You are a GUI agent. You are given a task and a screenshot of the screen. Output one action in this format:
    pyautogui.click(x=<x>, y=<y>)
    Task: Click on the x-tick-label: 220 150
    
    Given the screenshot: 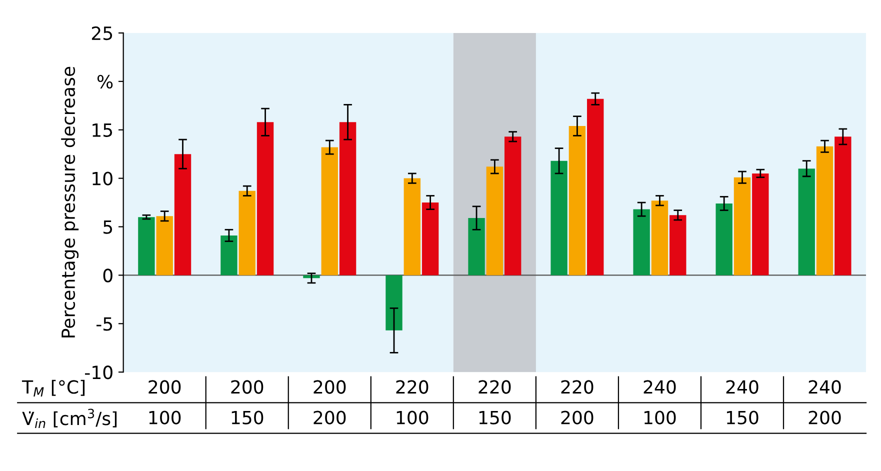 What is the action you would take?
    pyautogui.click(x=494, y=402)
    